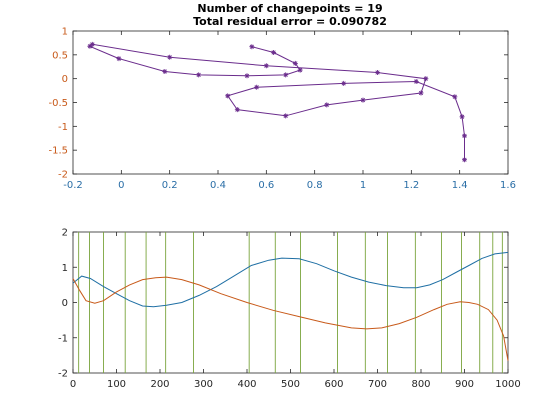 This screenshot has width=560, height=420. What do you see at coordinates (290, 21) in the screenshot?
I see `chart-subtitle: Total residual error = 0.090782` at bounding box center [290, 21].